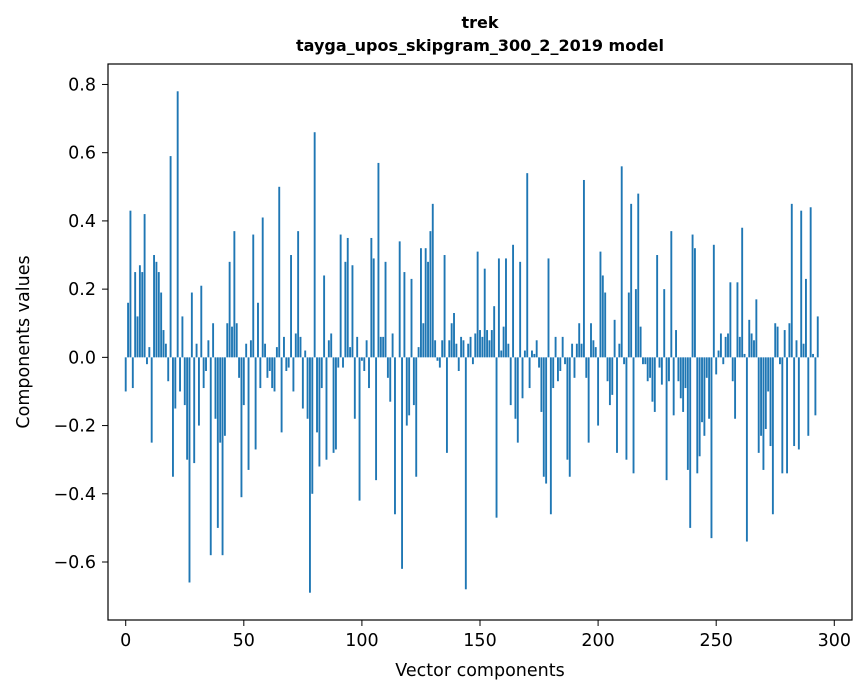  Describe the element at coordinates (82, 222) in the screenshot. I see `y-tick-label: 0.4` at that location.